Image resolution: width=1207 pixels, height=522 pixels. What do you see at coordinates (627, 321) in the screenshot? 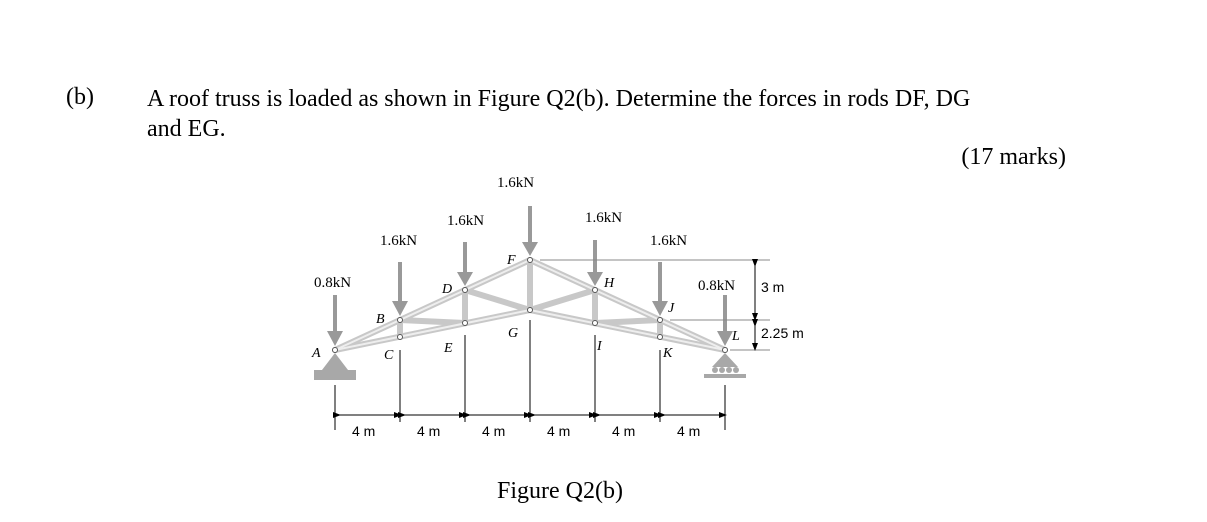
I see `member-ij` at bounding box center [627, 321].